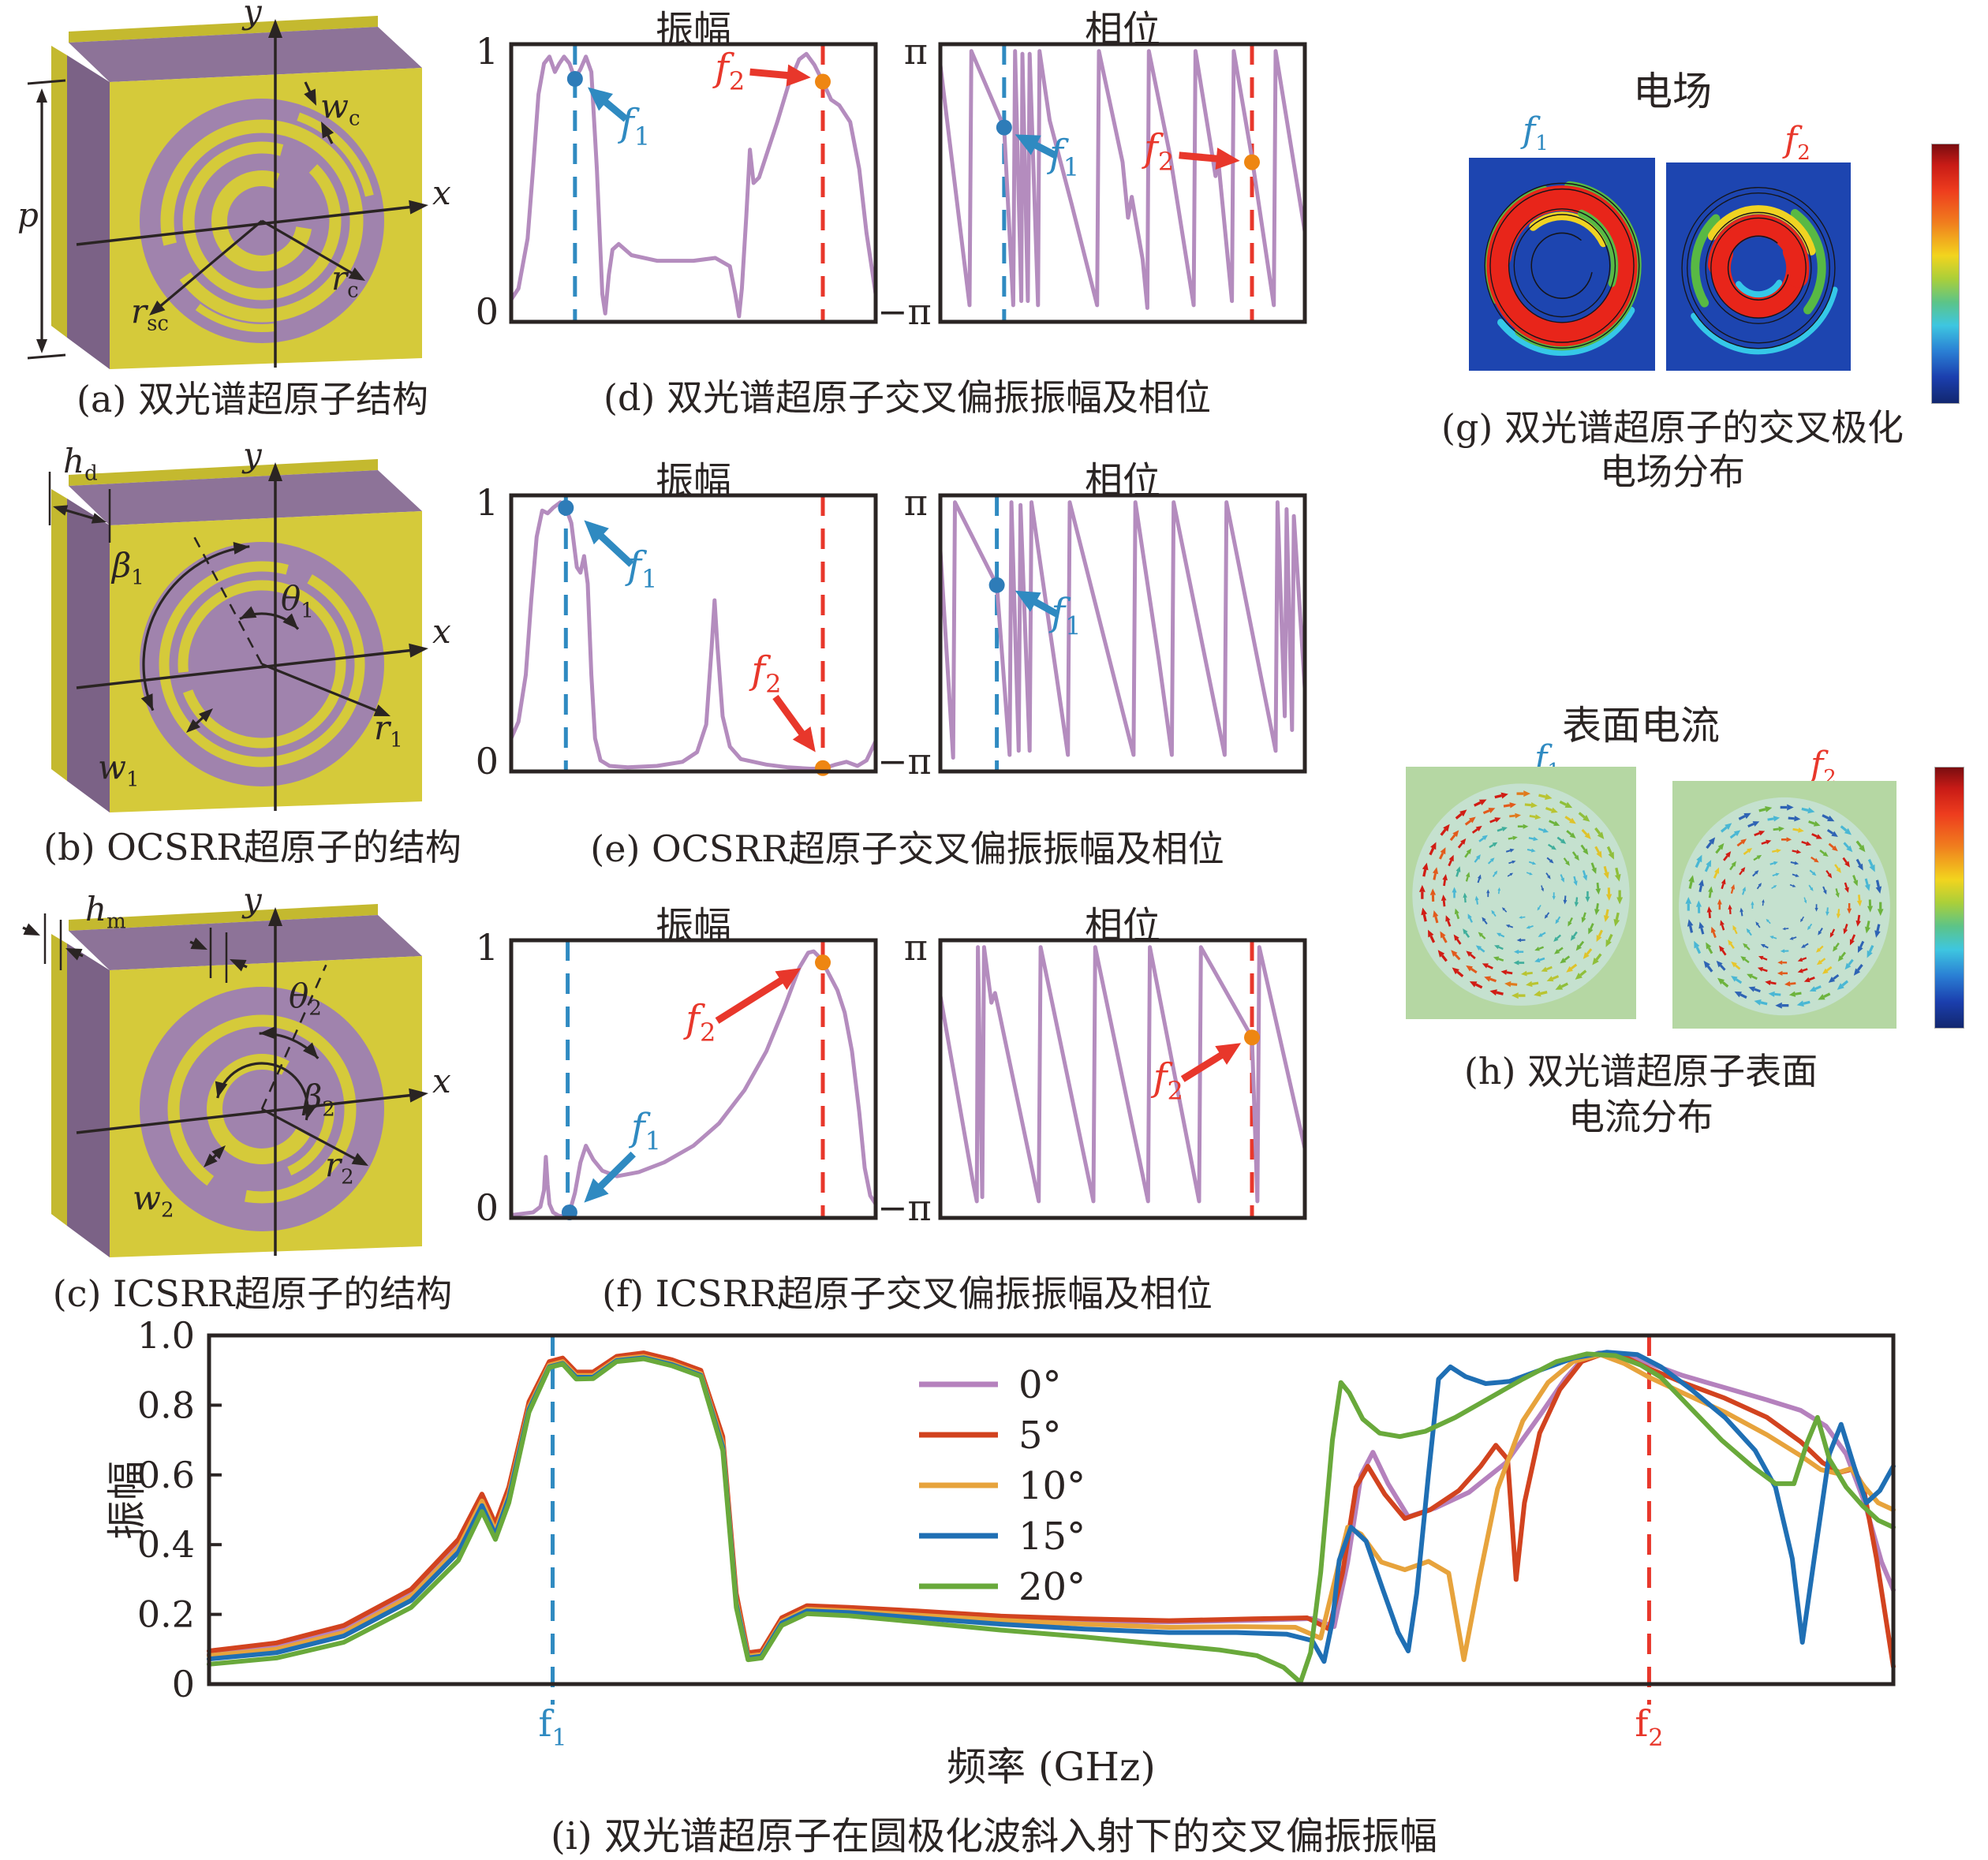 The width and height of the screenshot is (1988, 1860). What do you see at coordinates (693, 183) in the screenshot?
I see `d_amp-svg: f1 f2` at bounding box center [693, 183].